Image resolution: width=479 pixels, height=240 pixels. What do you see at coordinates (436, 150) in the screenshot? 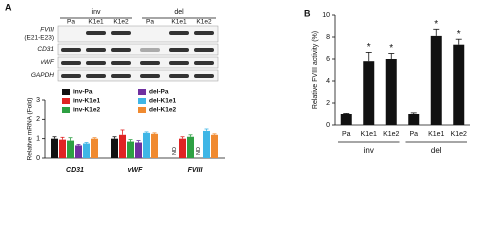
I see `group-label: del` at bounding box center [436, 150].